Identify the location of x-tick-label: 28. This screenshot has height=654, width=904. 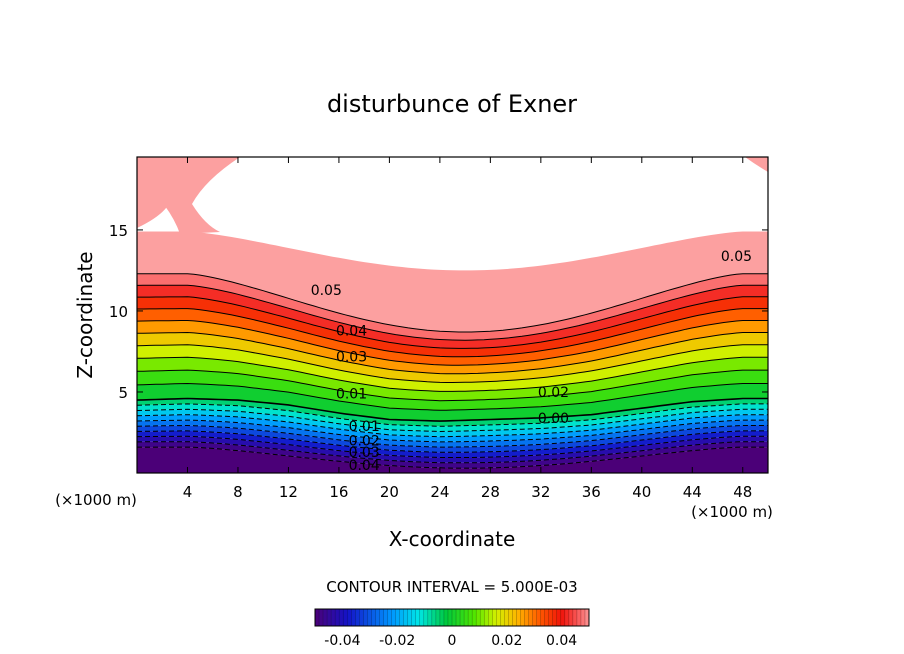
(490, 492).